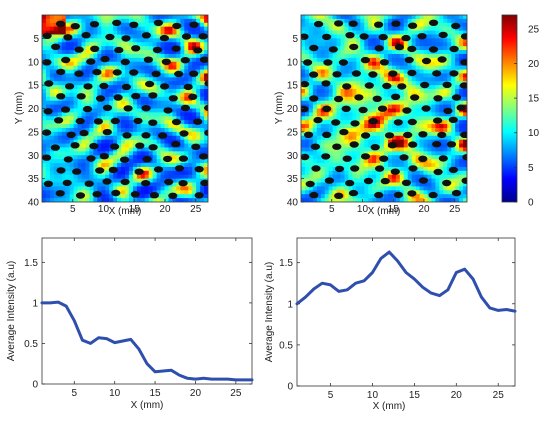 The width and height of the screenshot is (546, 427). I want to click on hm-right-ytick: 25, so click(293, 132).